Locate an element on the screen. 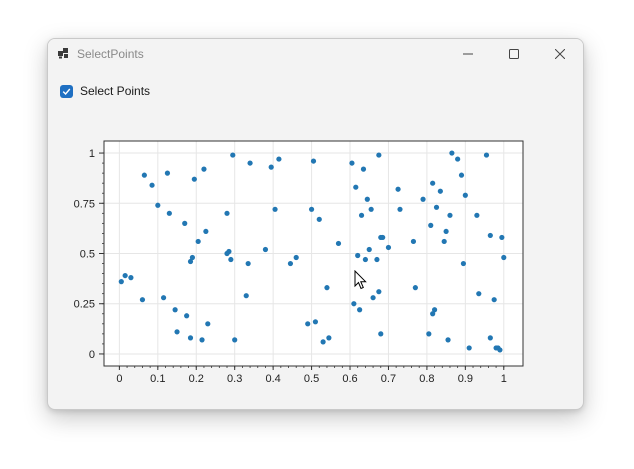  x-tick-label: 0.2 is located at coordinates (196, 379).